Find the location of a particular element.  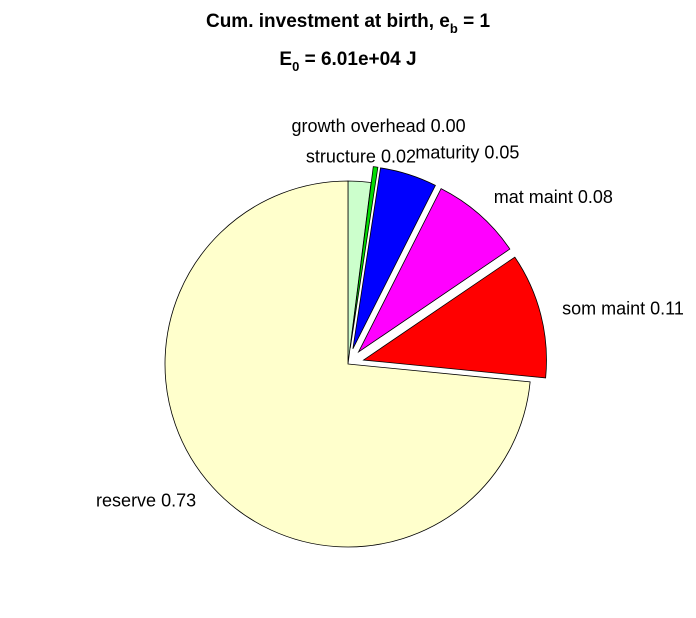

chart-title: Cum. investment at birth, eb = 1 is located at coordinates (348, 23).